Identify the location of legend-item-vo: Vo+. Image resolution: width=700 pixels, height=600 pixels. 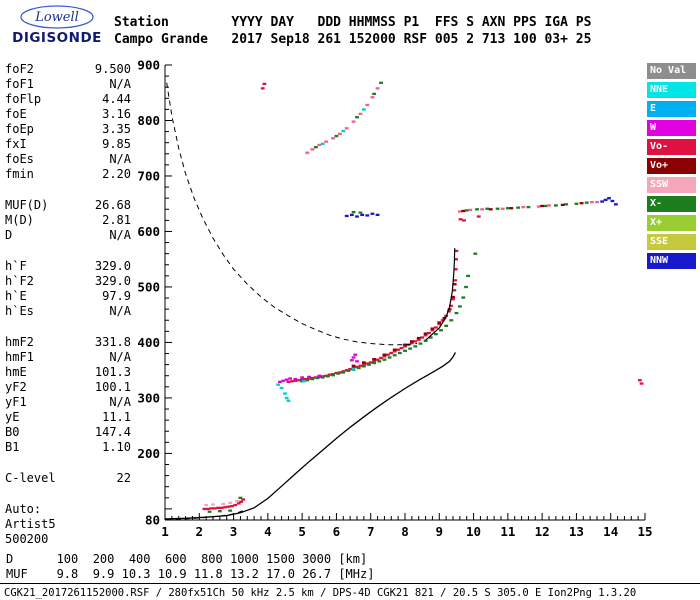
(671, 166).